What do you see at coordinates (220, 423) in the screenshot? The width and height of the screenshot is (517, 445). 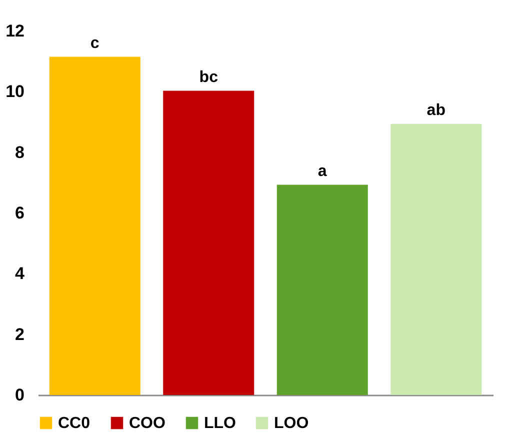 I see `legend-label: LLO` at bounding box center [220, 423].